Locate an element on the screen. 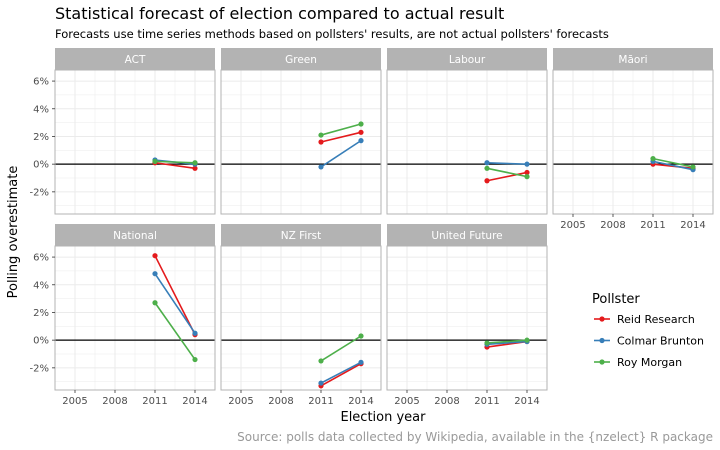  point-roy-morgan-m-ori-2014 is located at coordinates (693, 167).